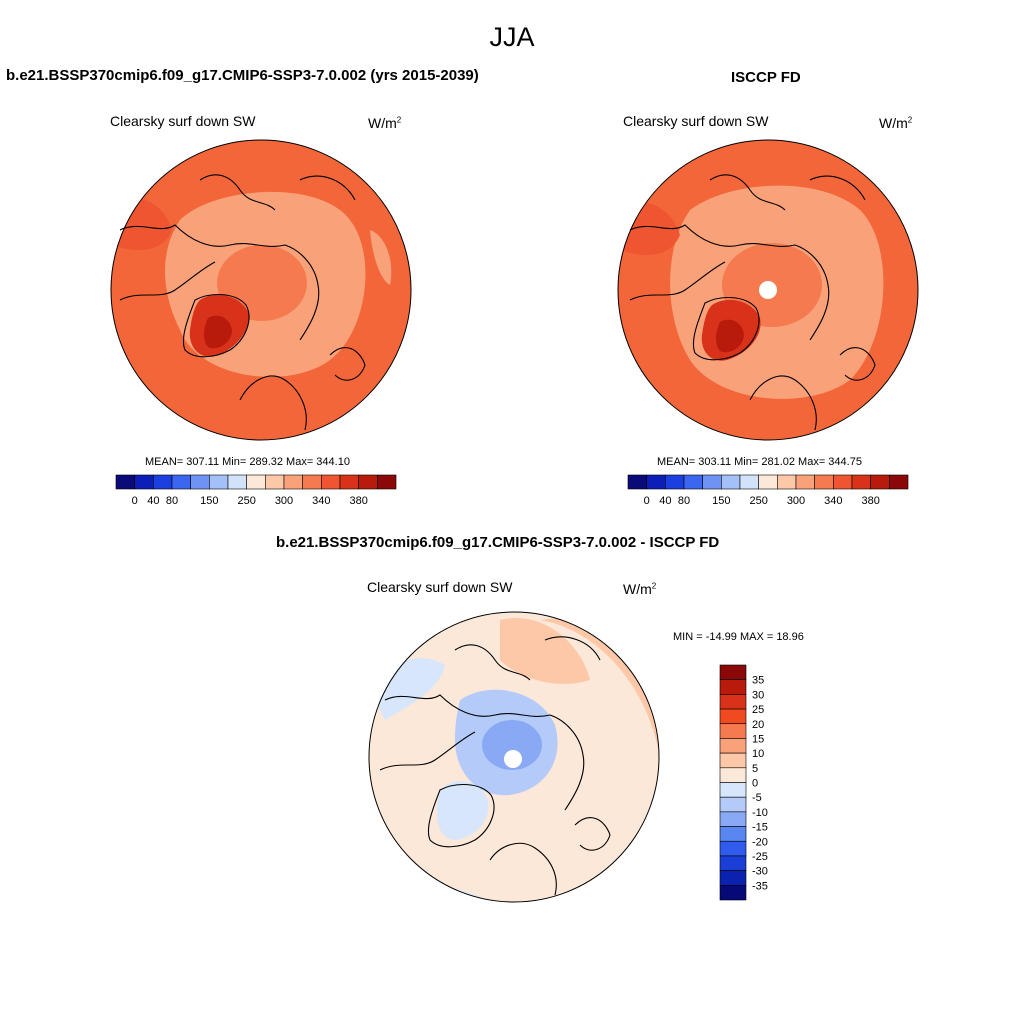  I want to click on colorbar-diff-tick-label: -15, so click(760, 828).